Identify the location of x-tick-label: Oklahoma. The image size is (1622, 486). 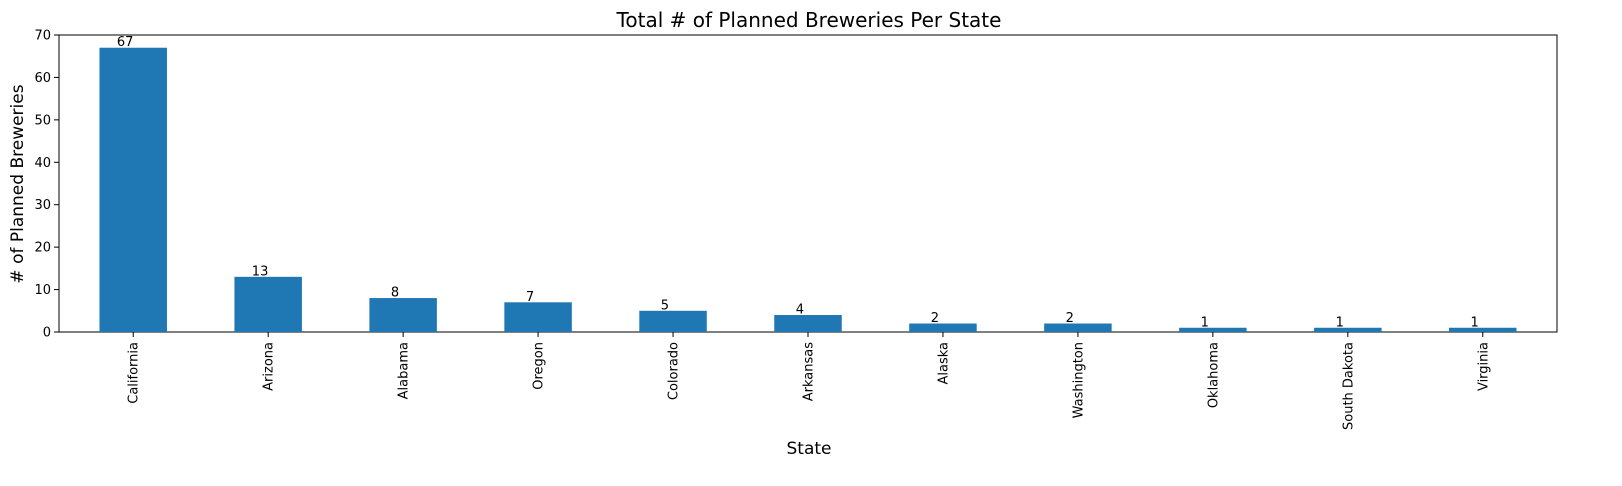
(1213, 375).